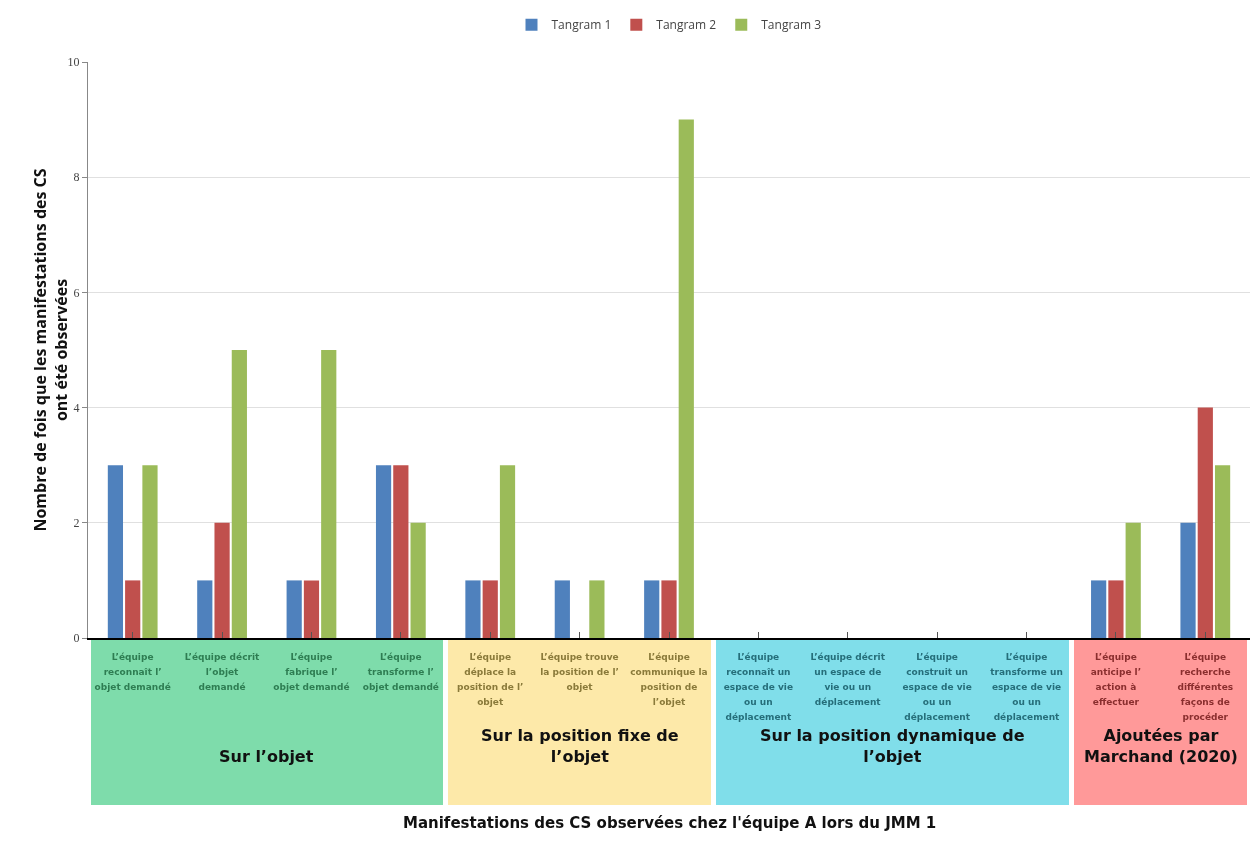 The width and height of the screenshot is (1258, 844). Describe the element at coordinates (73, 62) in the screenshot. I see `y-tick-label: 10` at that location.